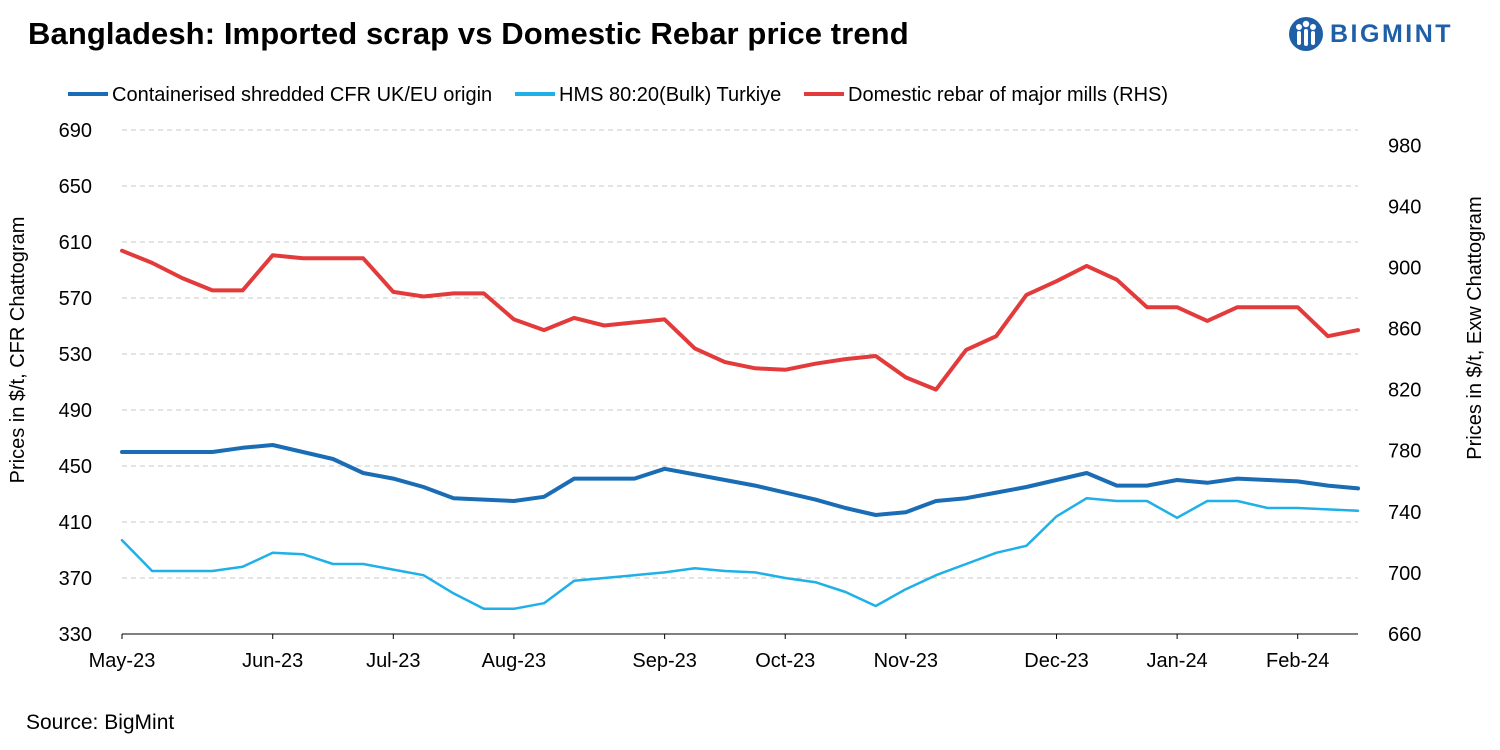 This screenshot has height=750, width=1500. Describe the element at coordinates (75, 411) in the screenshot. I see `left-tick-label: 490` at that location.